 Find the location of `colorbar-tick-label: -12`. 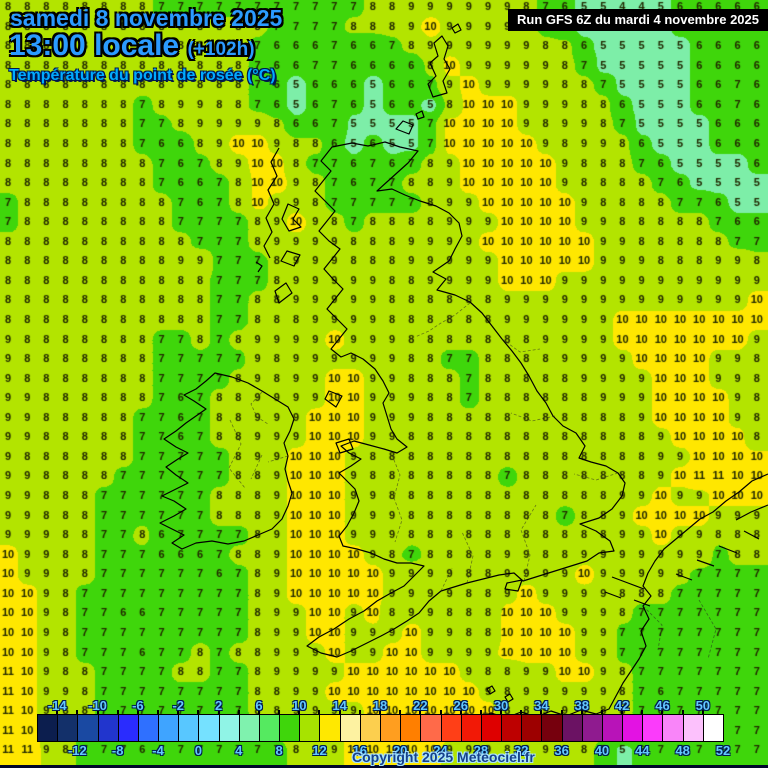

colorbar-tick-label: -12 is located at coordinates (77, 750).